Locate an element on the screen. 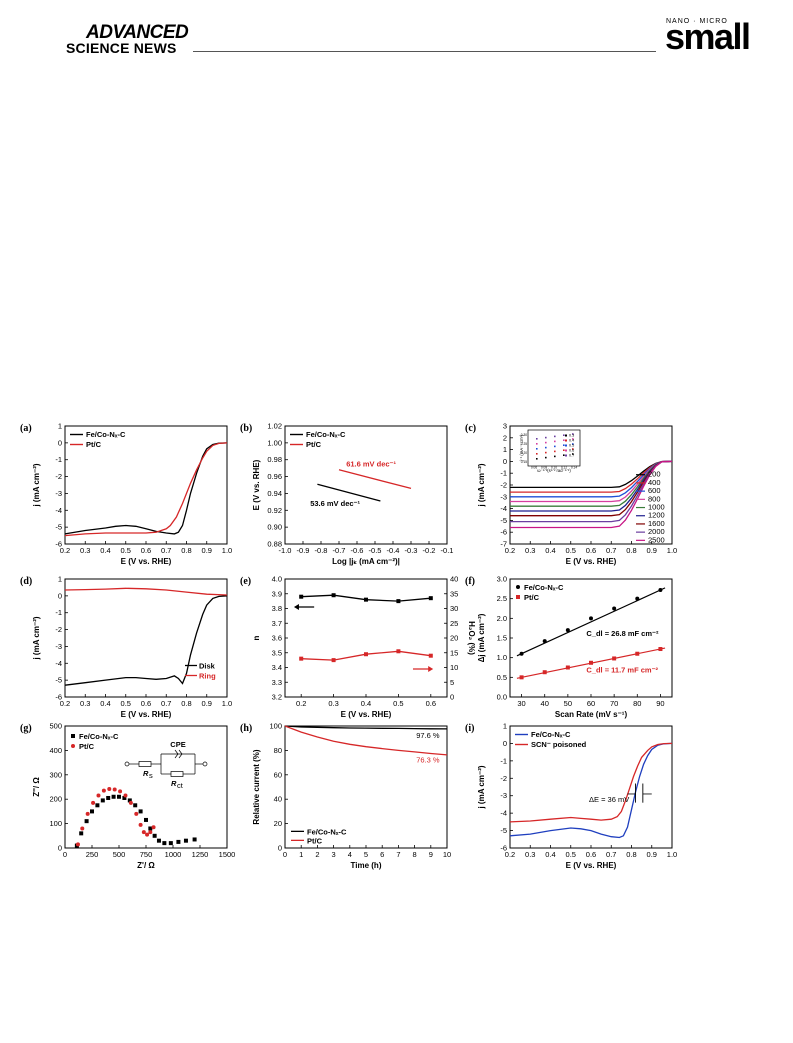 Image resolution: width=793 pixels, height=1043 pixels. legend-label: Pt/C is located at coordinates (314, 444).